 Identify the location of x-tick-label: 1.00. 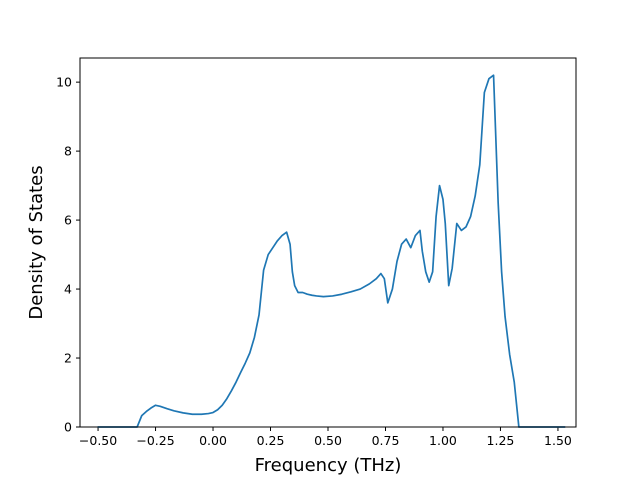
(443, 440).